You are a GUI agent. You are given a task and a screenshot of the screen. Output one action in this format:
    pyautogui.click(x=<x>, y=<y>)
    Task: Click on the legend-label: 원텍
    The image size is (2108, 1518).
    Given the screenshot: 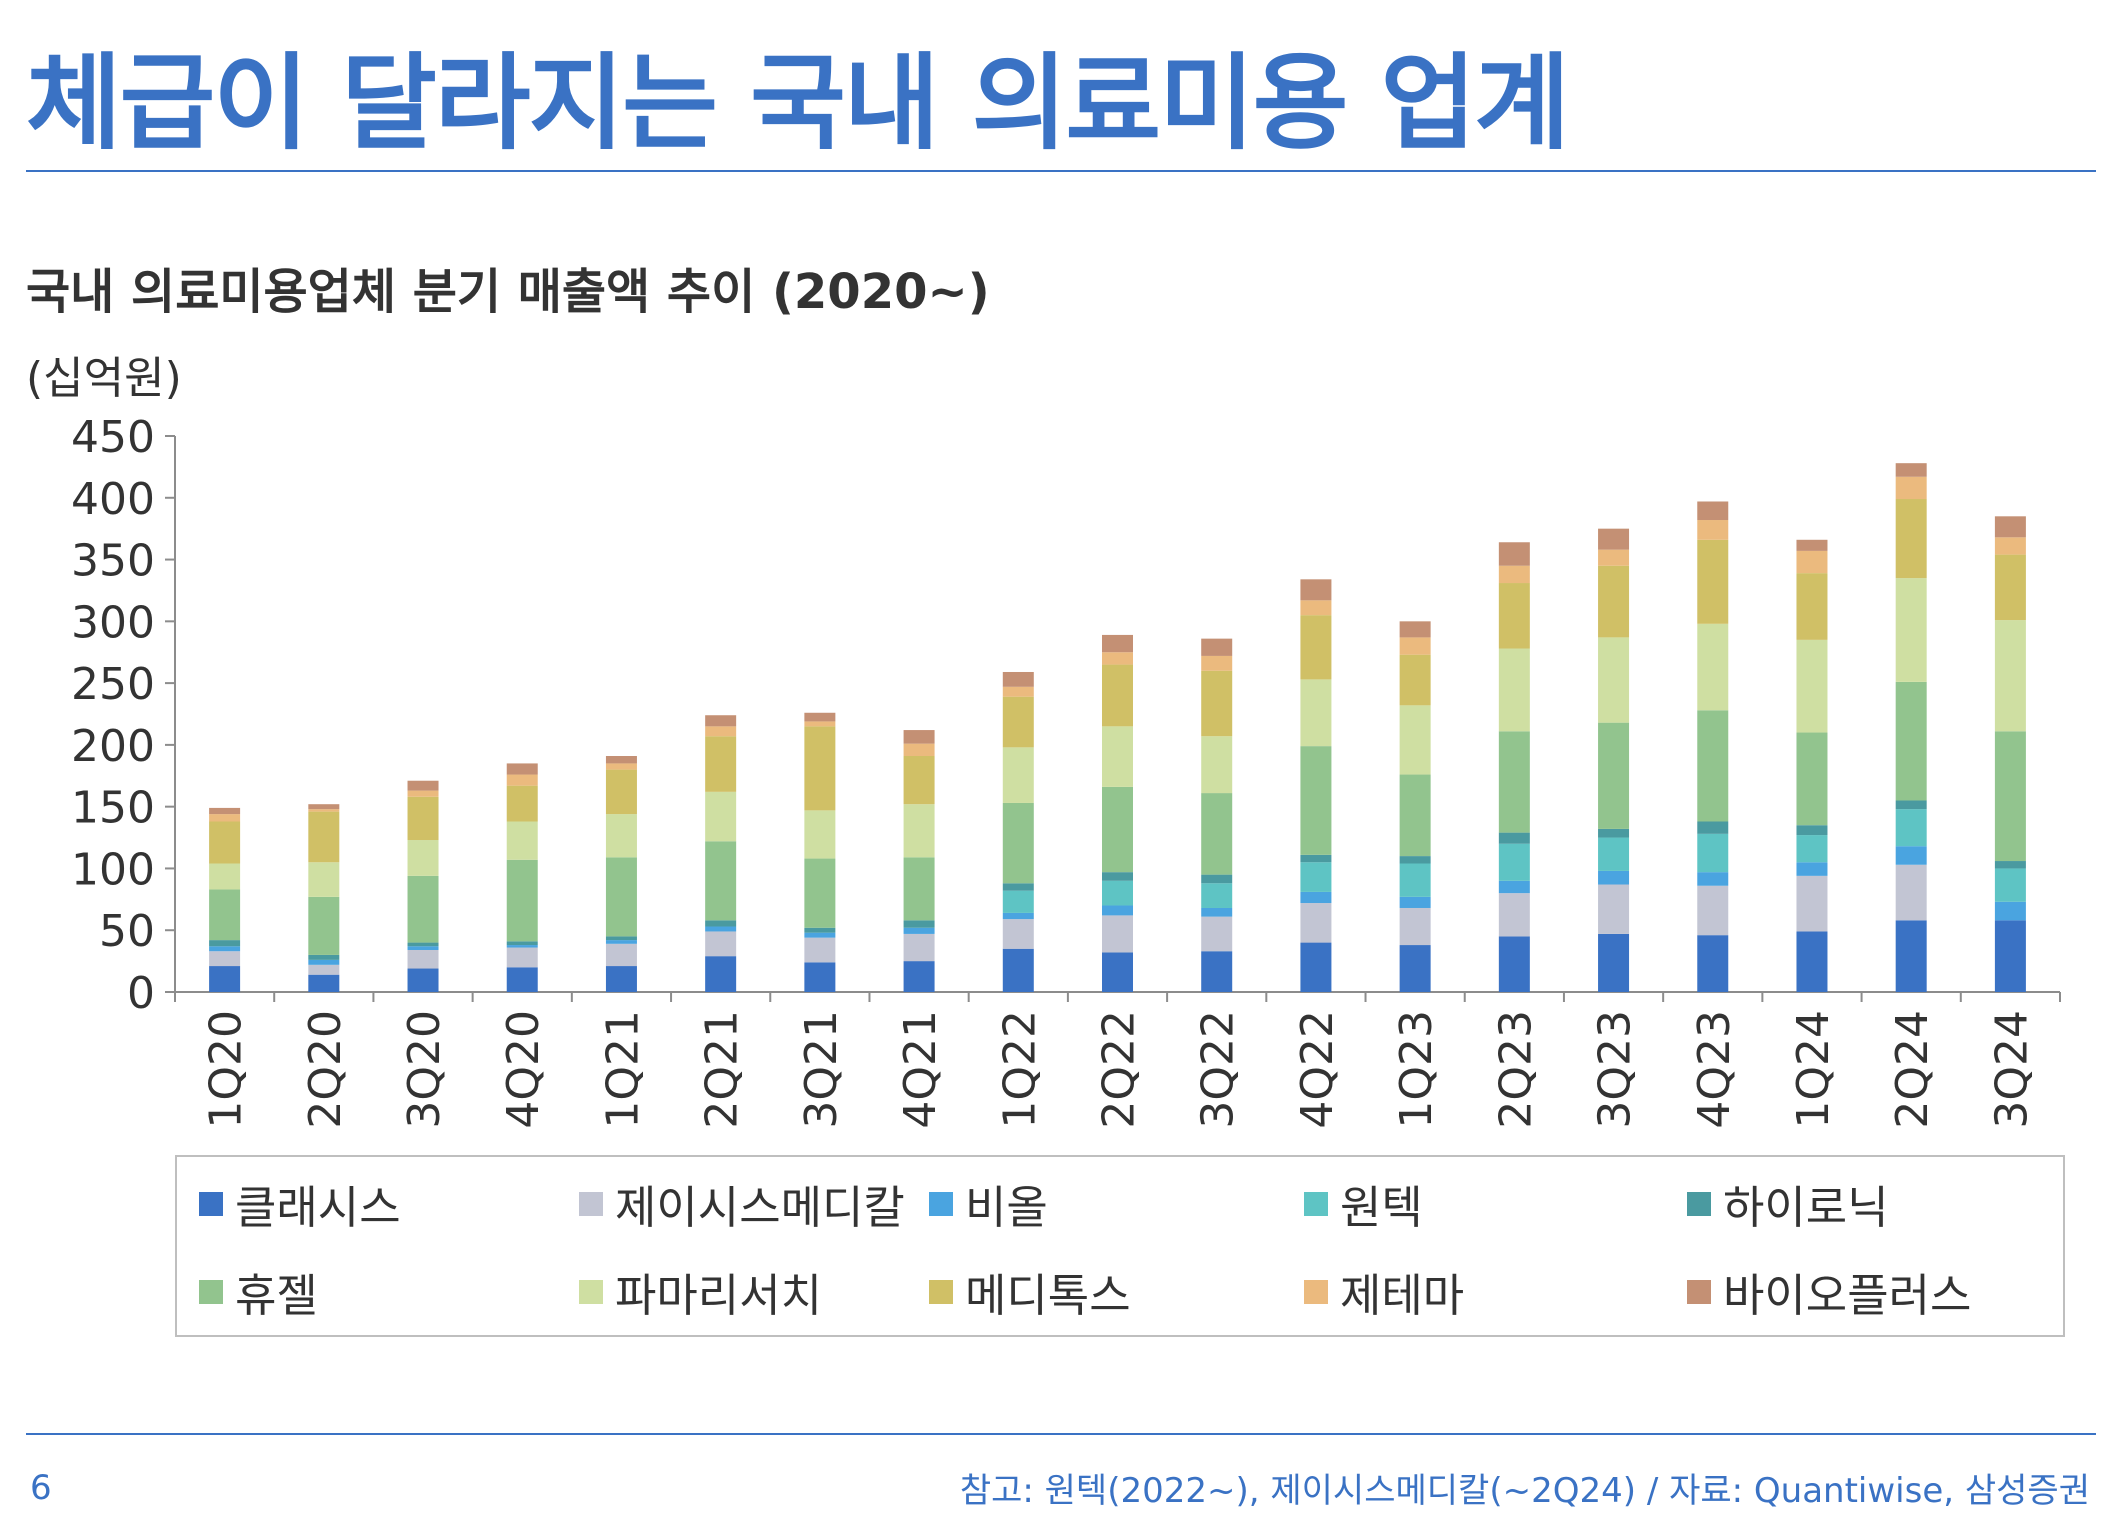 What is the action you would take?
    pyautogui.click(x=1381, y=1207)
    